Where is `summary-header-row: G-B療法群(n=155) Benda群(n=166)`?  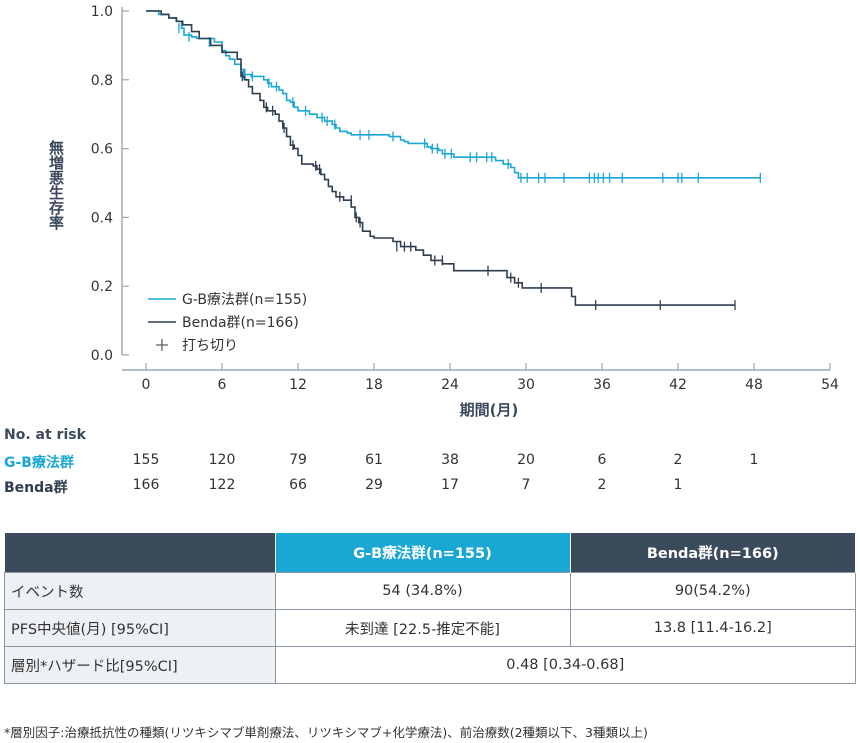 summary-header-row: G-B療法群(n=155) Benda群(n=166) is located at coordinates (430, 553).